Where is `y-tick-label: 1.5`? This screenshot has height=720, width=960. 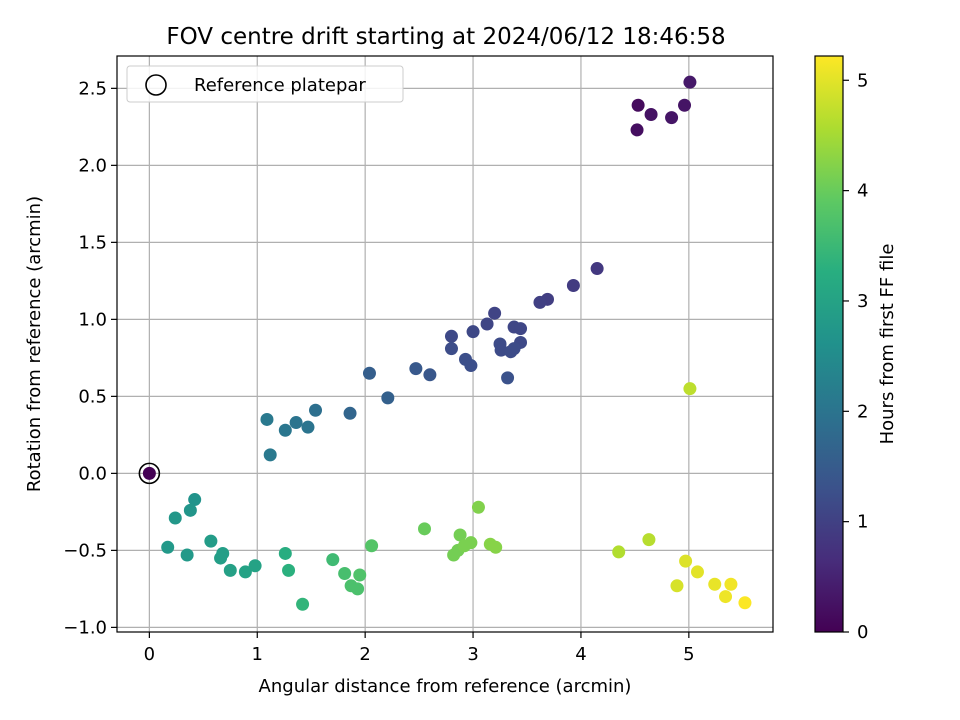 y-tick-label: 1.5 is located at coordinates (92, 242).